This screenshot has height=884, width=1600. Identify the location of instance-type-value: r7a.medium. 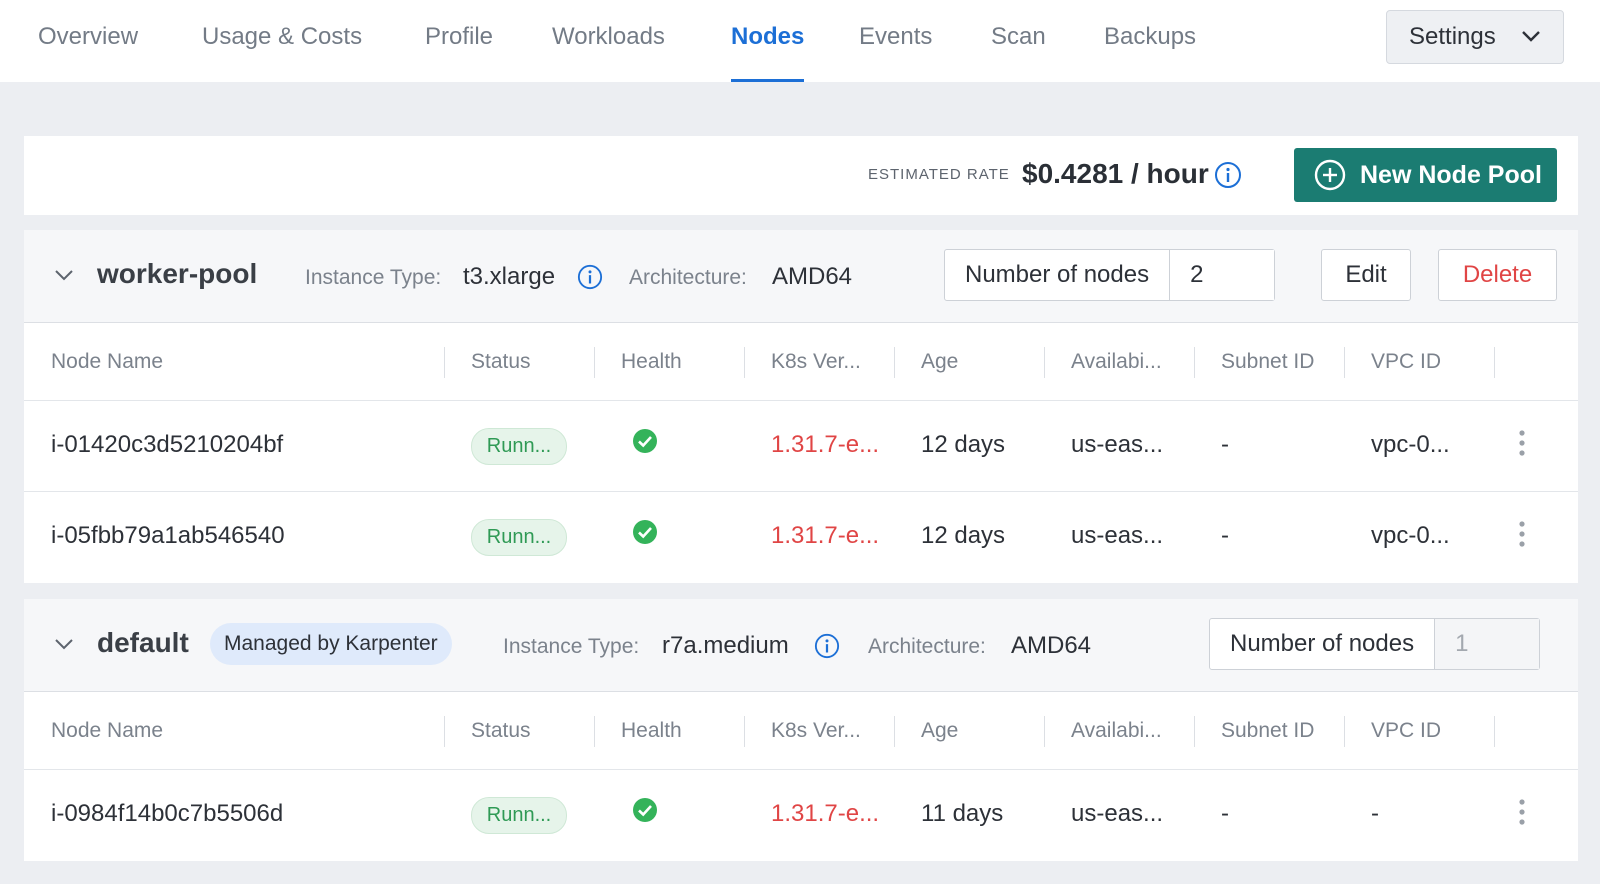
(725, 645).